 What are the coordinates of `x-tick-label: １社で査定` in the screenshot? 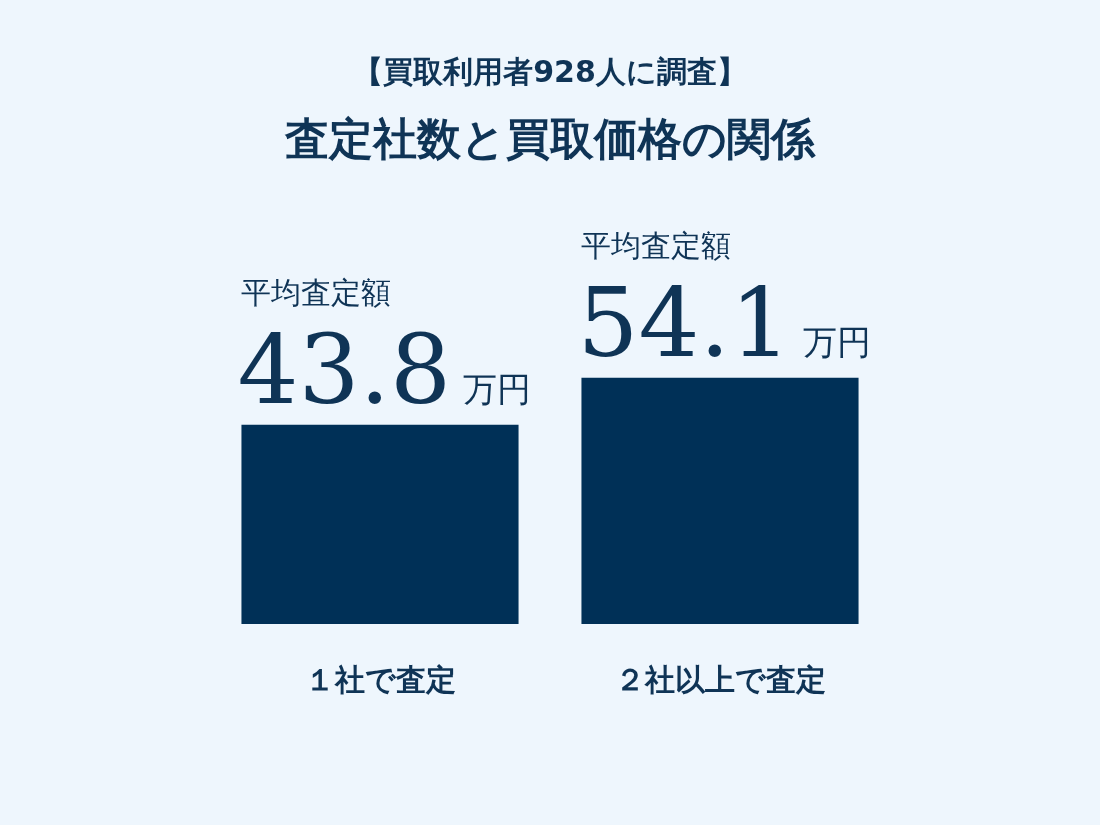 It's located at (380, 679).